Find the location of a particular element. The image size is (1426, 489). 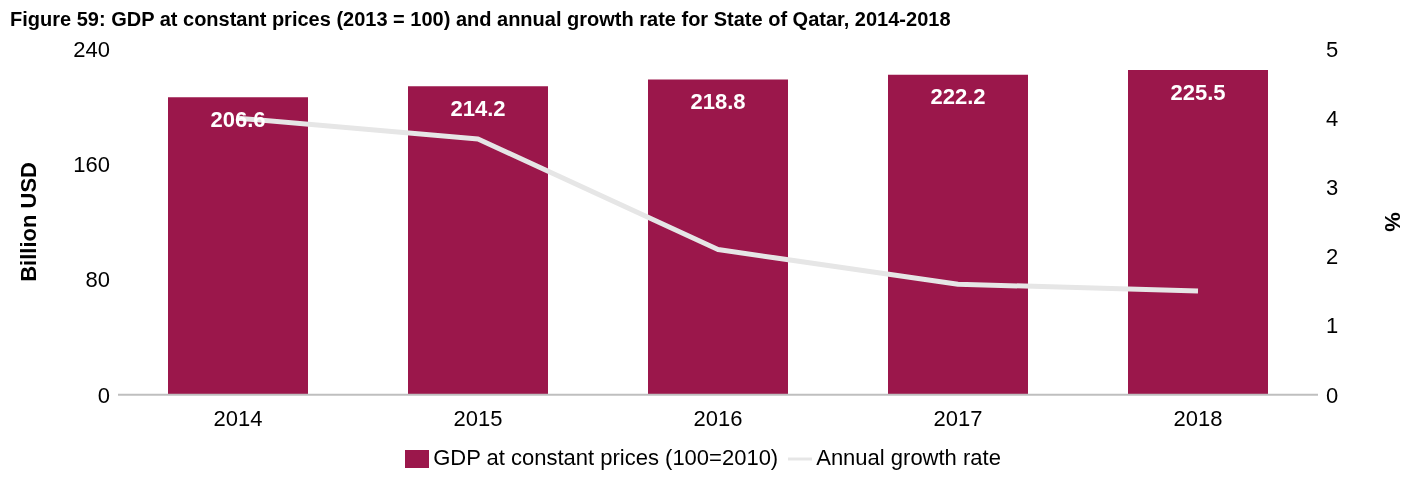

y-tick-label: 240 is located at coordinates (91, 49).